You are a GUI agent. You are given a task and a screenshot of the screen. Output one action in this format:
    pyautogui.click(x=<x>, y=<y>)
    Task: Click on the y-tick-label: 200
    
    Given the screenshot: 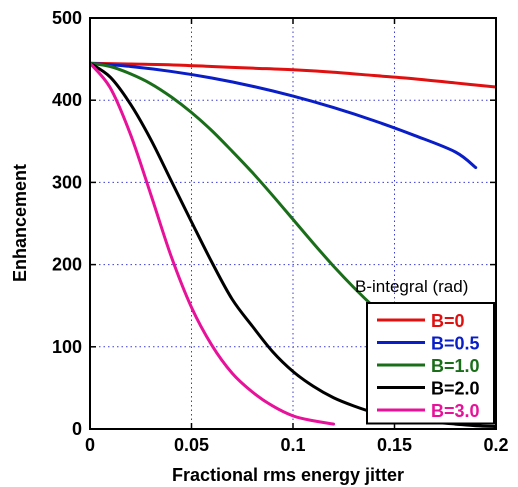 What is the action you would take?
    pyautogui.click(x=67, y=265)
    